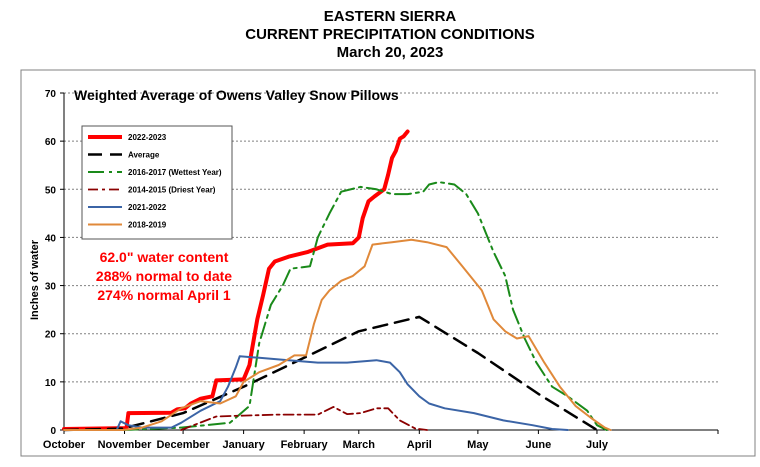  I want to click on x-tick-label: February, so click(305, 445).